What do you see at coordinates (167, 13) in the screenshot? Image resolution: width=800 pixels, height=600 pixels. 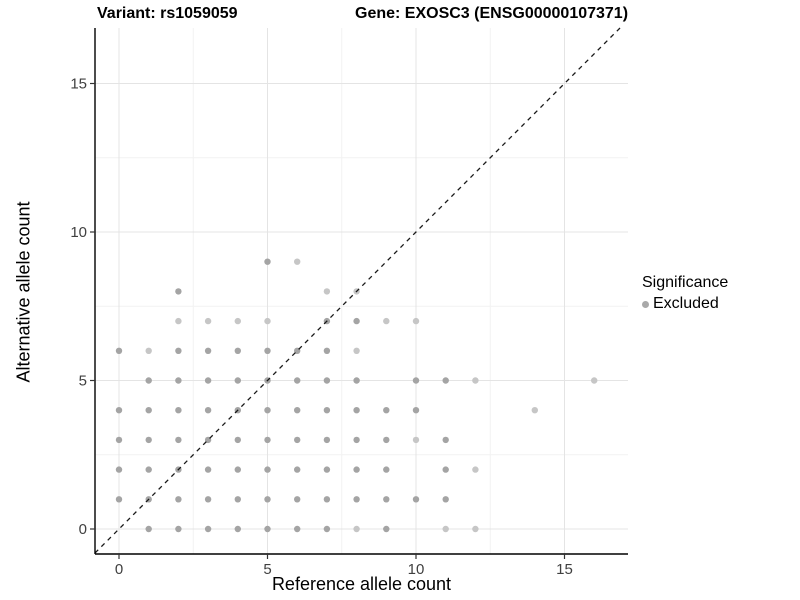 I see `variant-title: Variant: rs1059059` at bounding box center [167, 13].